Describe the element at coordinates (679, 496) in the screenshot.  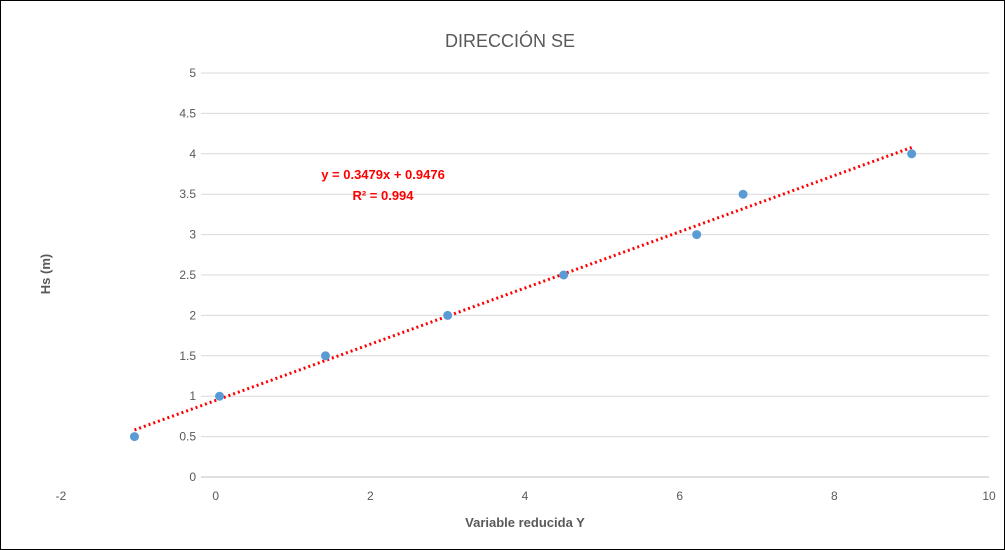
I see `x-tick-label: 6` at that location.